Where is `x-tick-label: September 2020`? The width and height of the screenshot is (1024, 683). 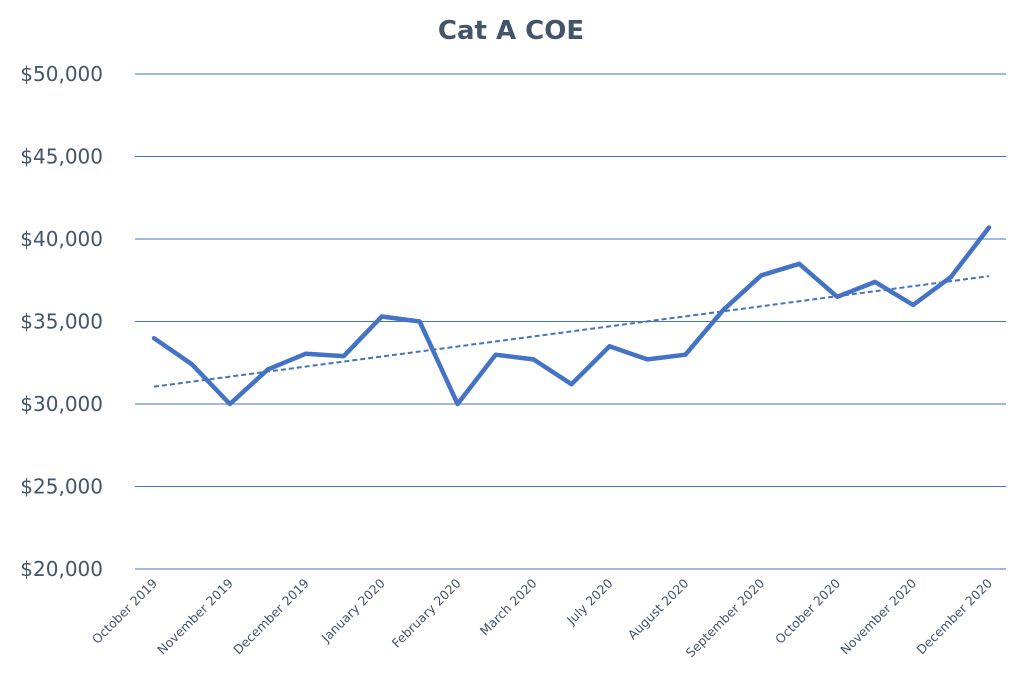 x-tick-label: September 2020 is located at coordinates (725, 617).